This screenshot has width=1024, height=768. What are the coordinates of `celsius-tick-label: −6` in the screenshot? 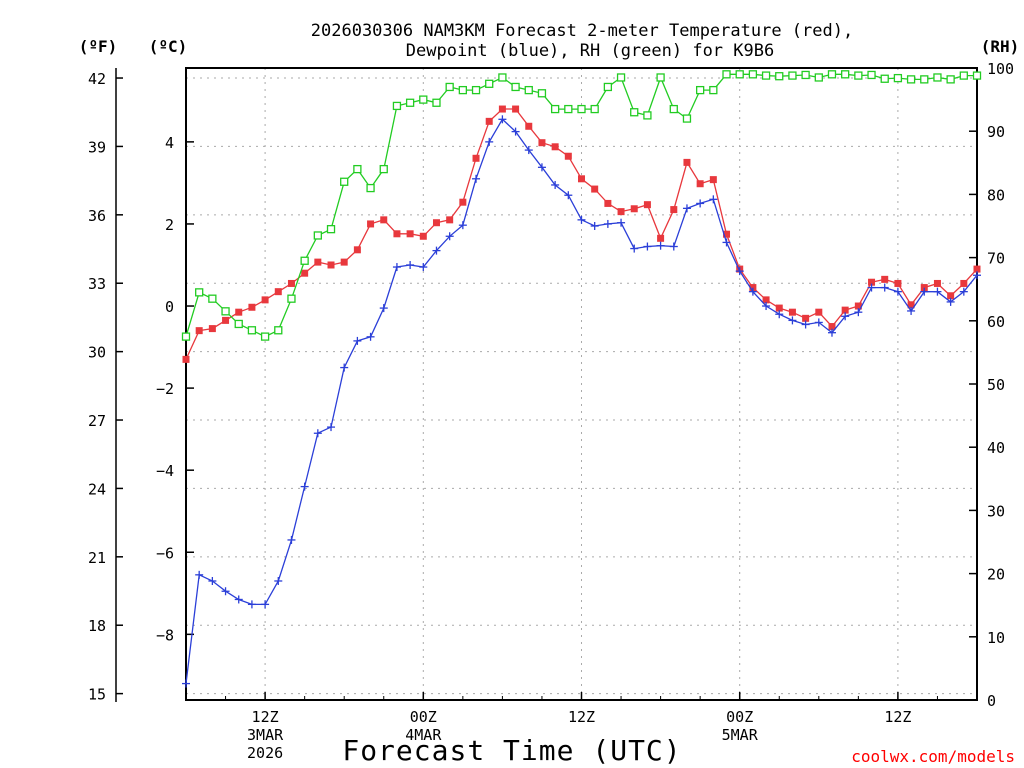 It's located at (165, 553).